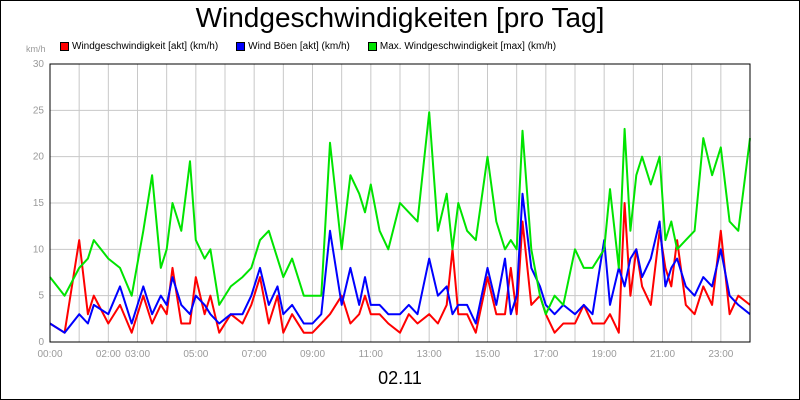  What do you see at coordinates (400, 378) in the screenshot?
I see `x-axis-date-label: 02.11` at bounding box center [400, 378].